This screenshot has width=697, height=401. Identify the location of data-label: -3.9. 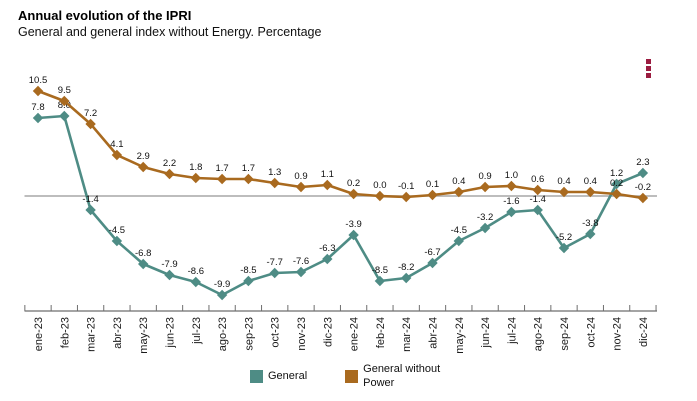
(353, 224).